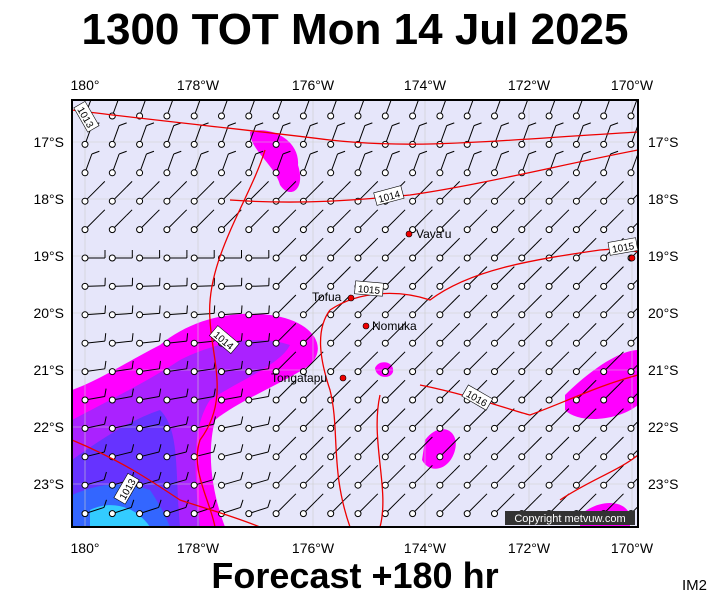  What do you see at coordinates (623, 248) in the screenshot?
I see `isobar-value: 1015` at bounding box center [623, 248].